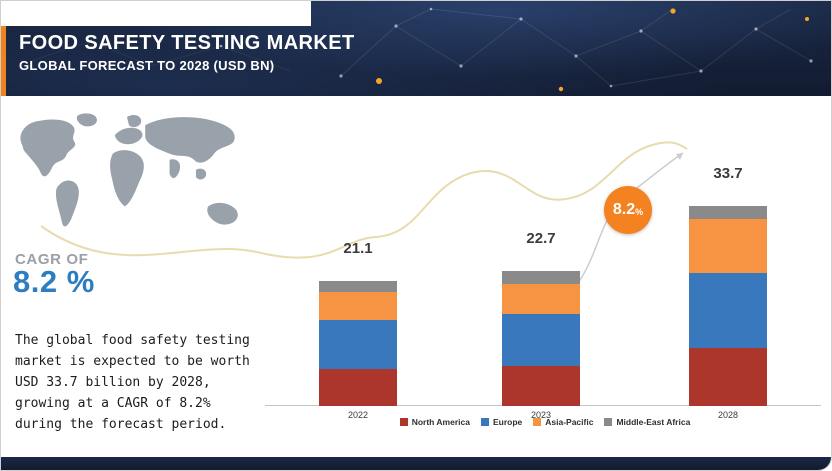 This screenshot has width=832, height=471. Describe the element at coordinates (639, 212) in the screenshot. I see `badge-unit: %` at that location.